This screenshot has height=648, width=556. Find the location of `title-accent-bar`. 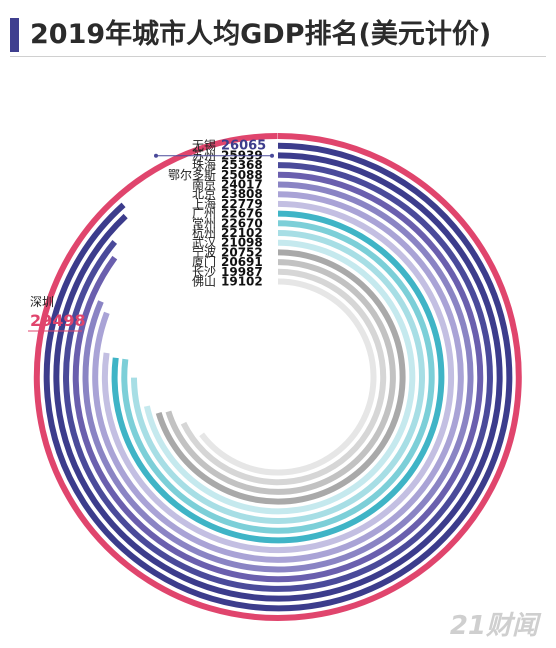

title-accent-bar is located at coordinates (14, 35).